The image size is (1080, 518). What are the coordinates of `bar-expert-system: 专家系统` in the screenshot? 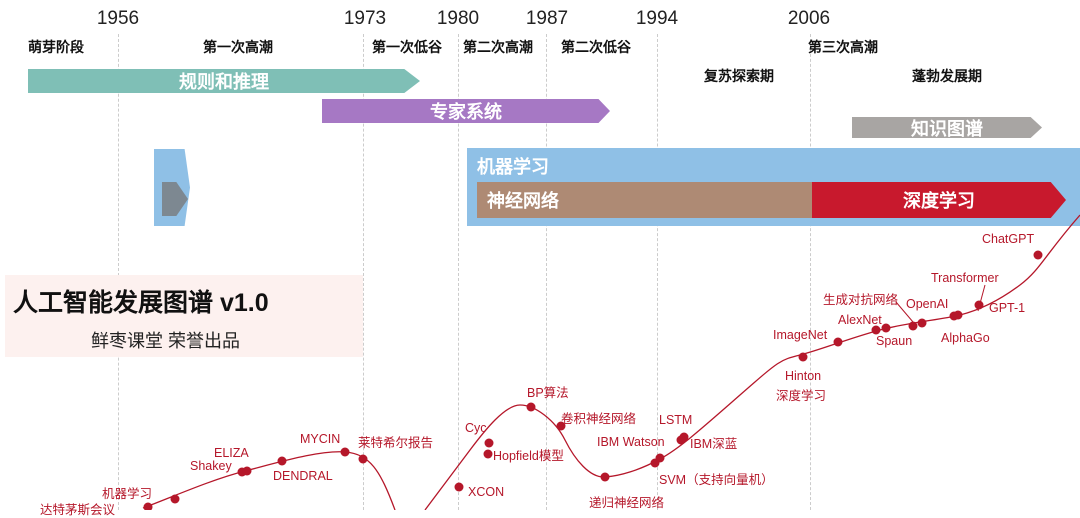 It's located at (466, 111).